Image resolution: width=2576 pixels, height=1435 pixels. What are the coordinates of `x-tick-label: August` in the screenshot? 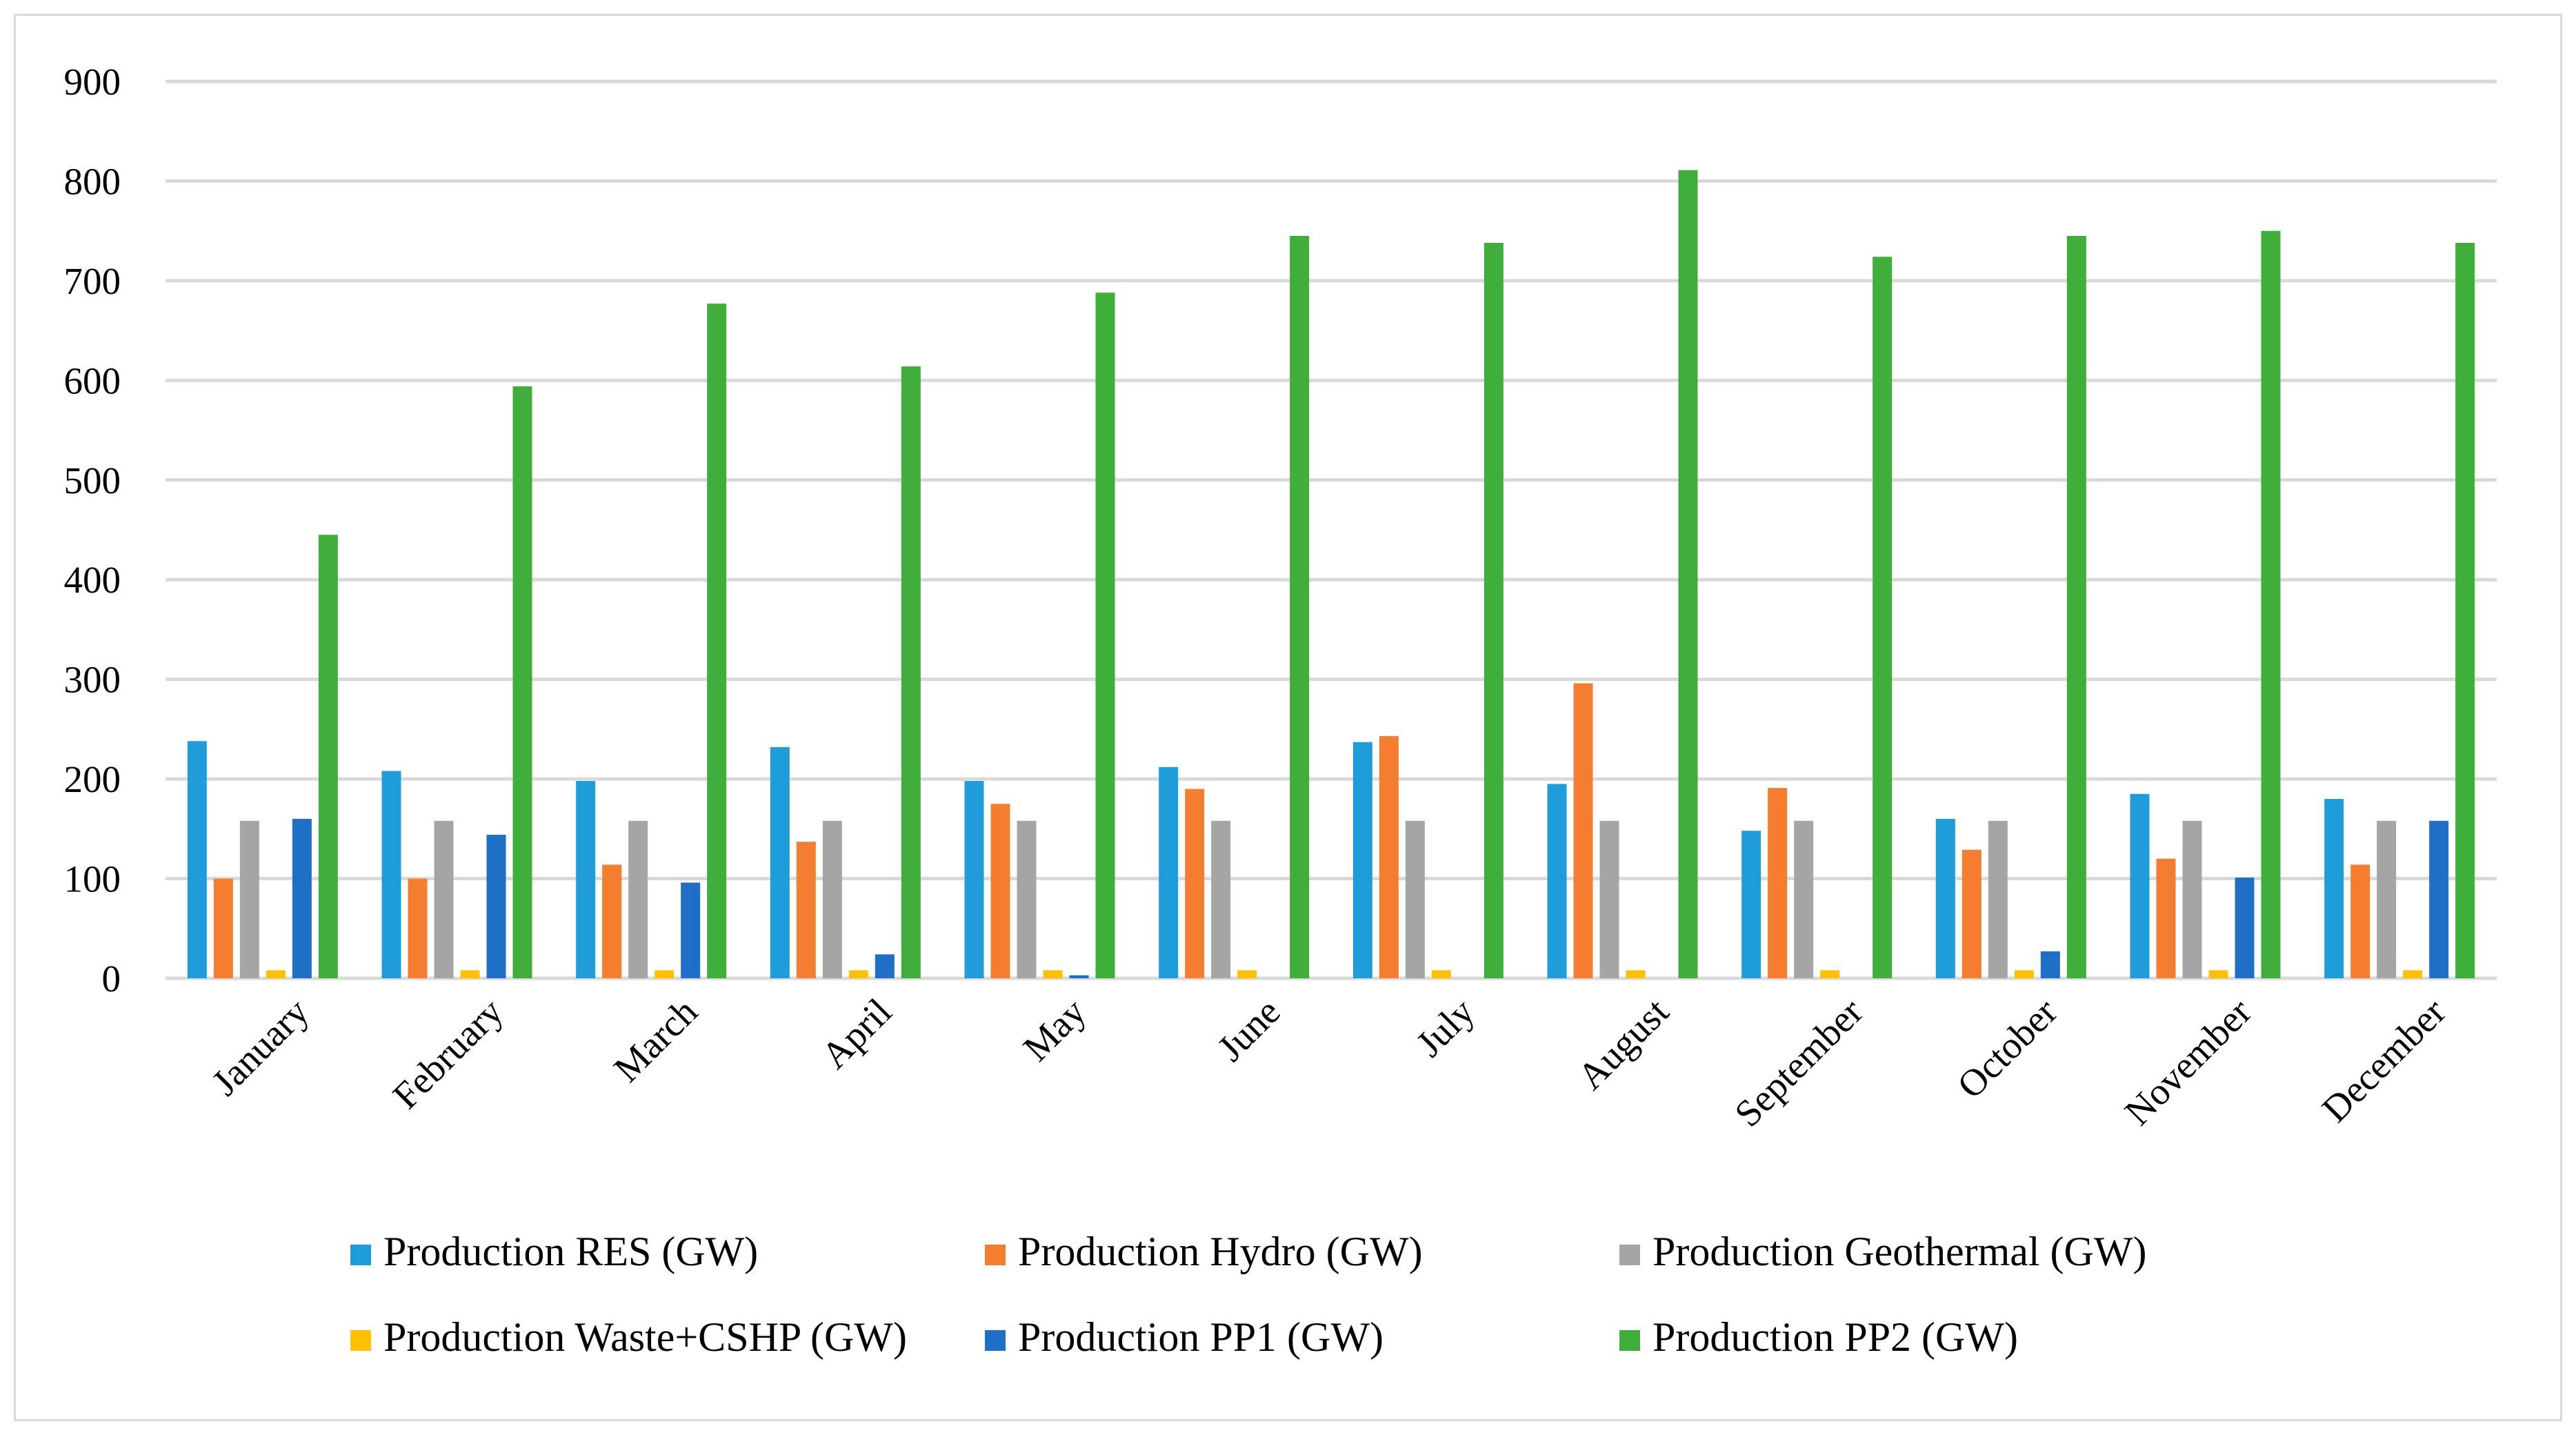 It's located at (1622, 1043).